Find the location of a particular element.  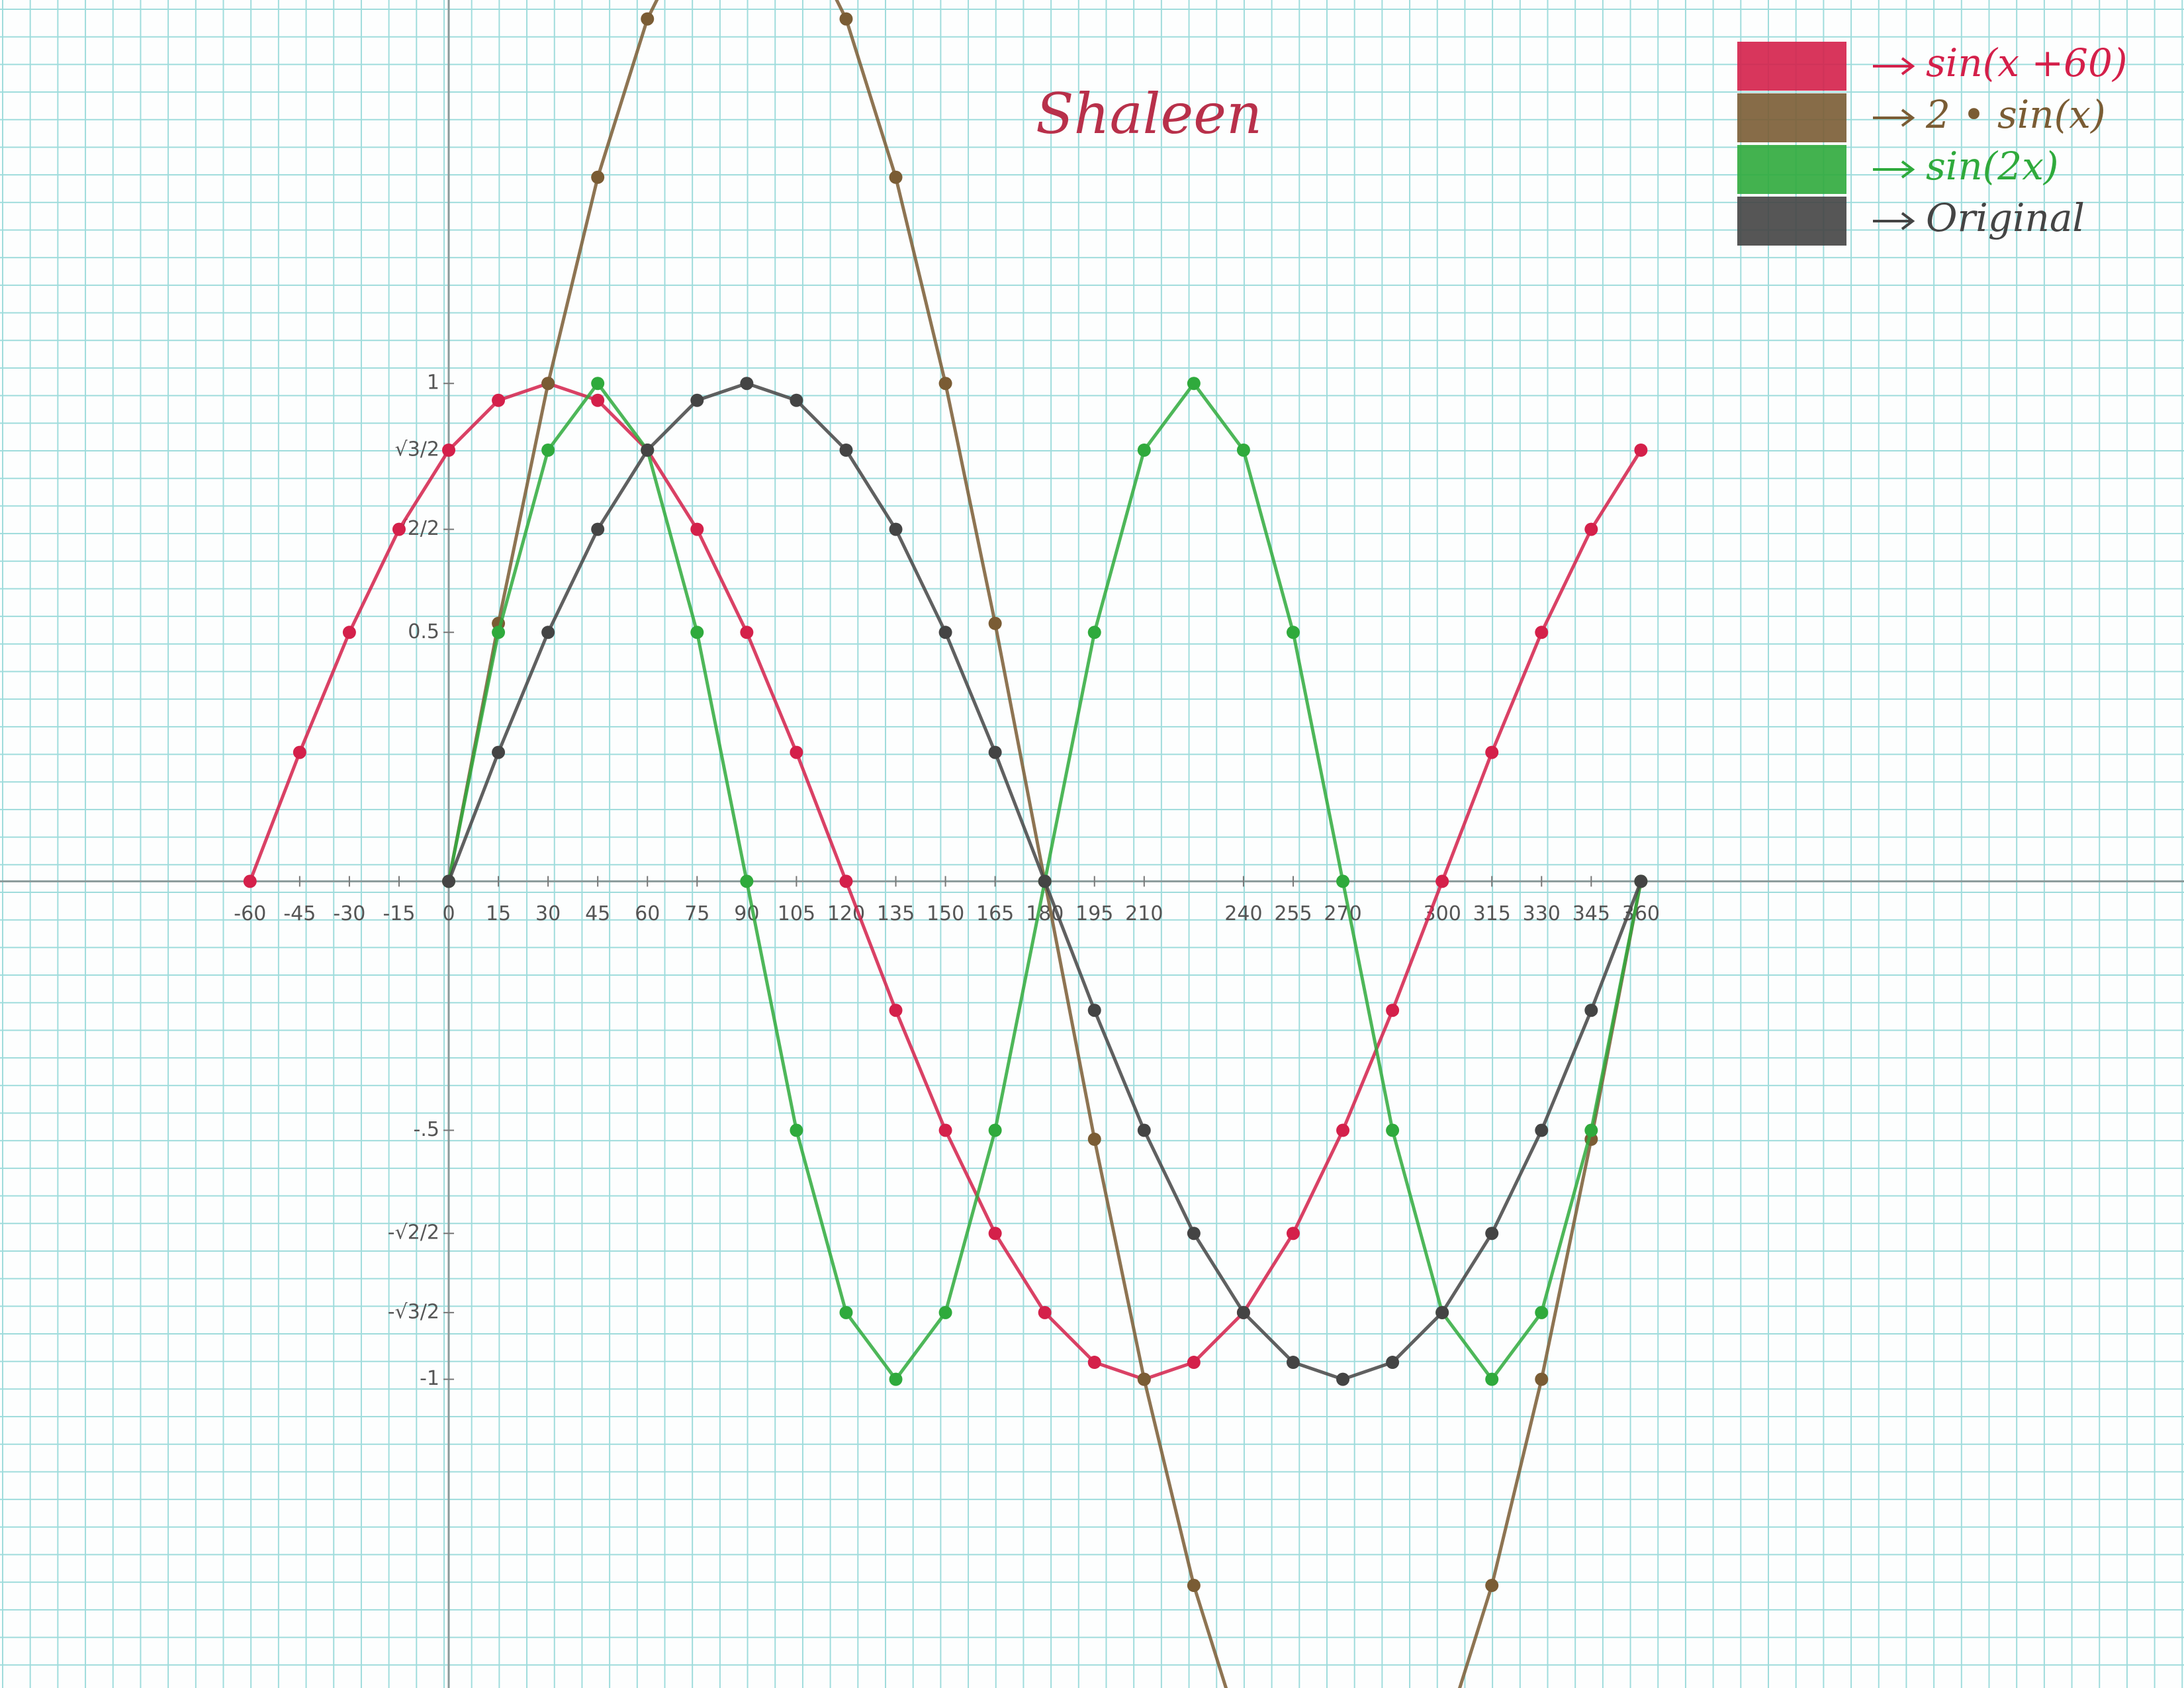

x-tick-label: 255 is located at coordinates (1293, 913).